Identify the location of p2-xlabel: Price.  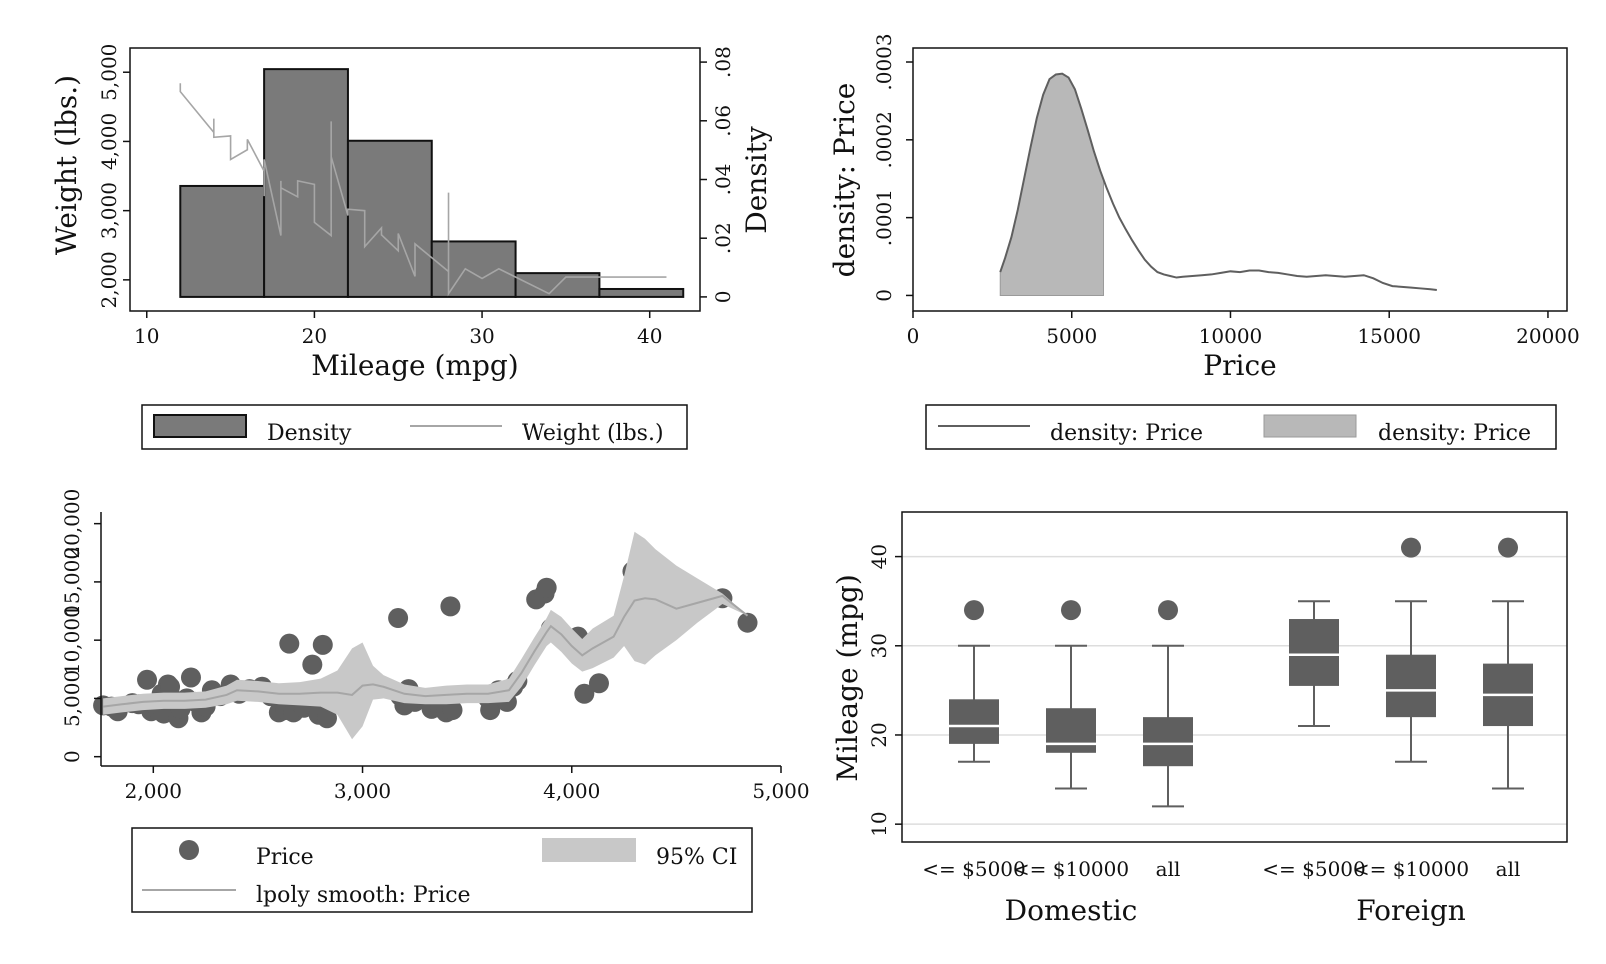
(1239, 365).